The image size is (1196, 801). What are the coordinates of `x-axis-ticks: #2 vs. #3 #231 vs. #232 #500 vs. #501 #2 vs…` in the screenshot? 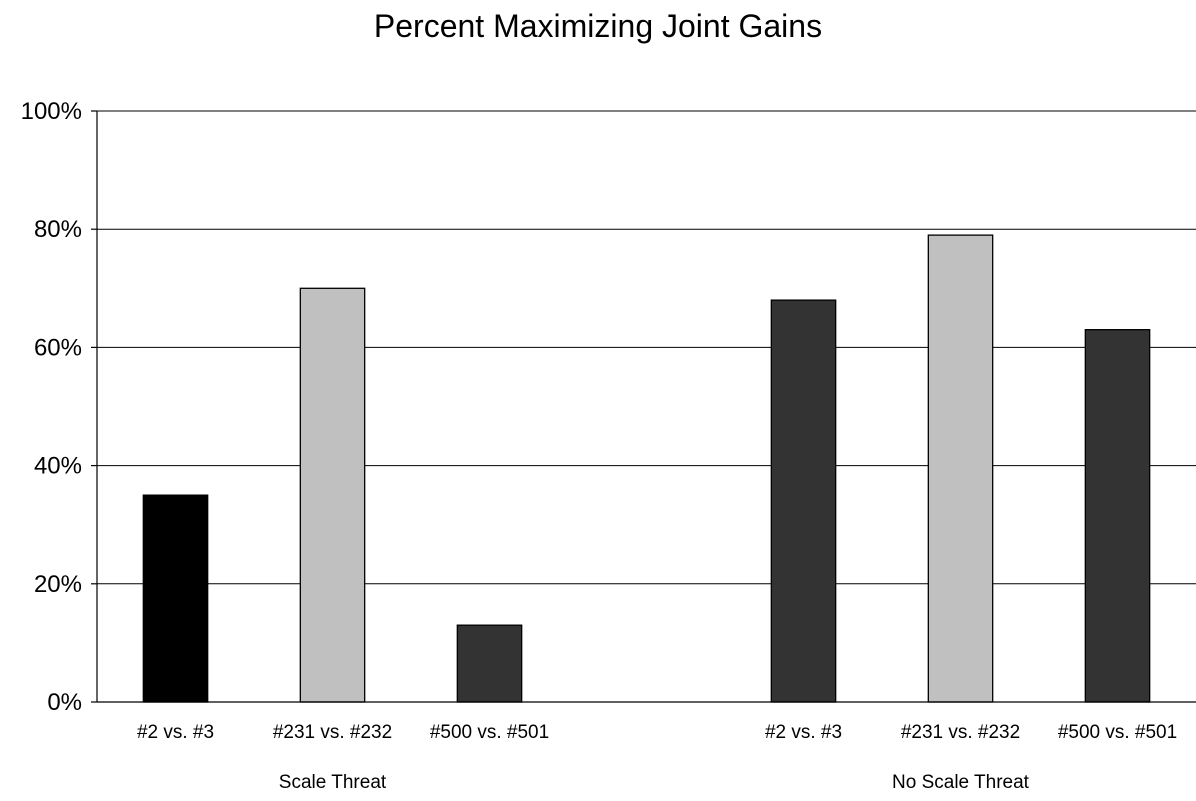 It's located at (657, 732).